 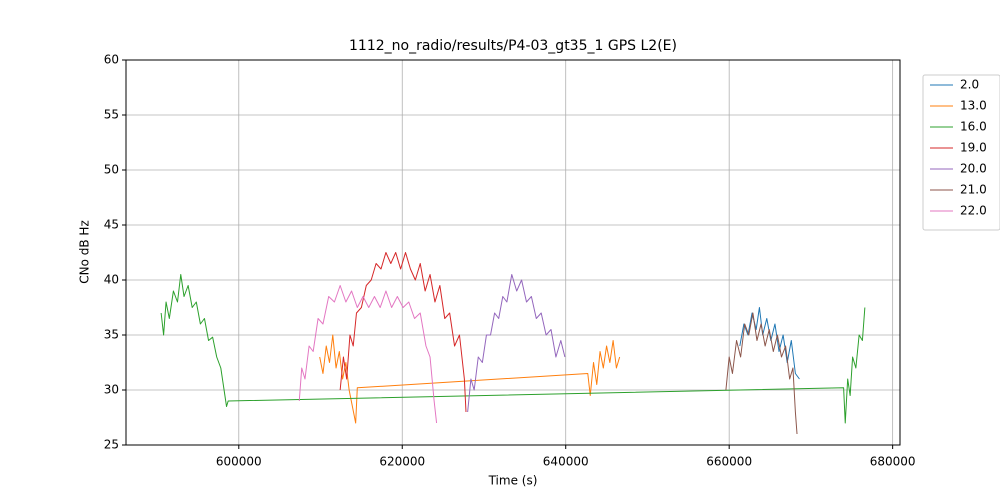 I want to click on legend: 2.0 13.0 16.0 19.0 20.0 21.0 22.0, so click(x=961, y=152).